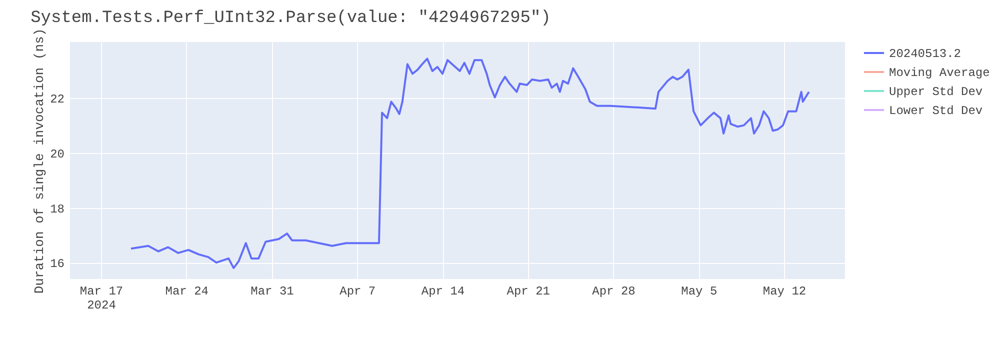 This screenshot has height=350, width=1000. I want to click on x-tick-label: Mar 17 2024, so click(102, 298).